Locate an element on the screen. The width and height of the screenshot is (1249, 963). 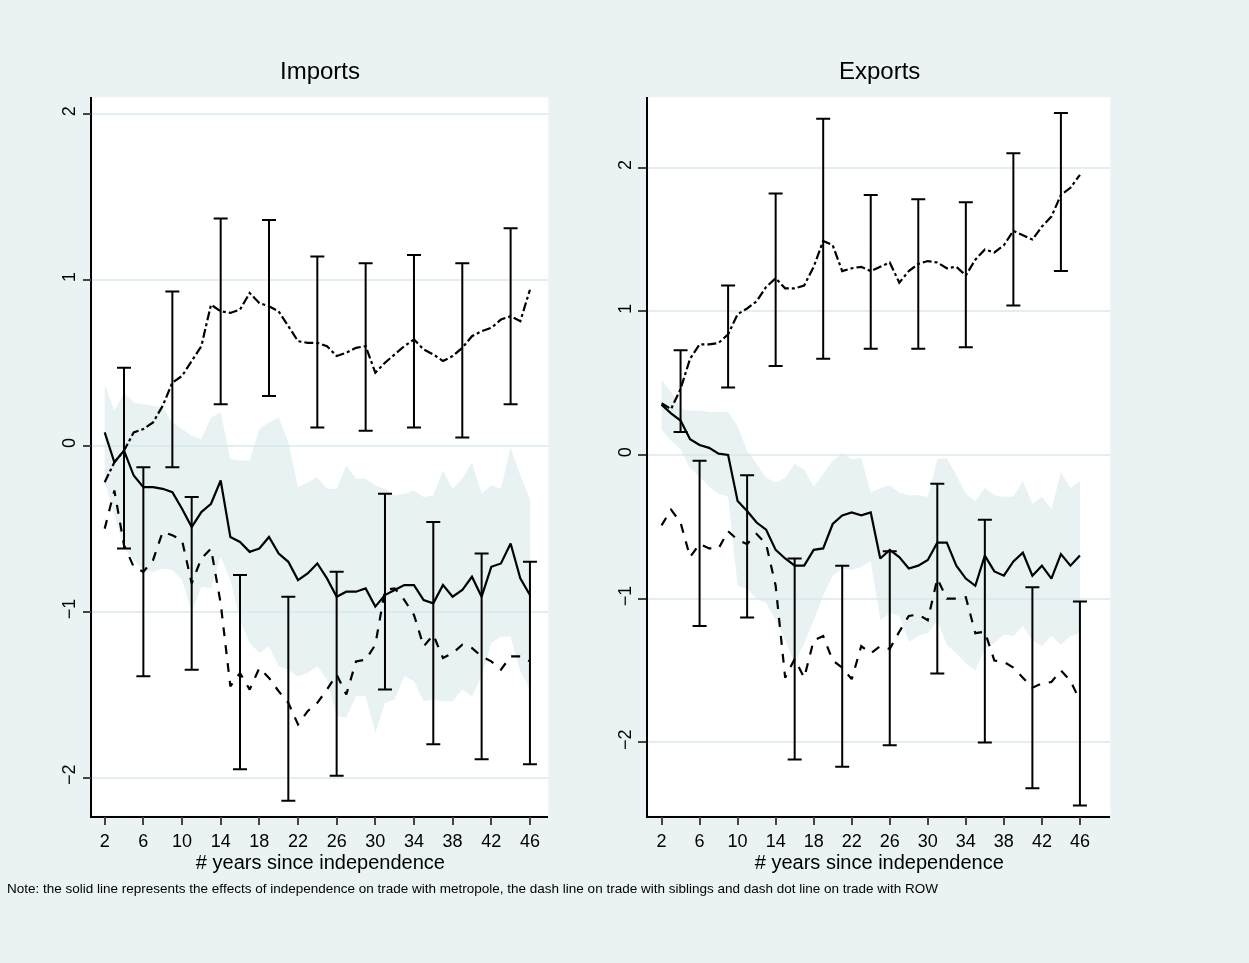
chart-title: Imports is located at coordinates (320, 70).